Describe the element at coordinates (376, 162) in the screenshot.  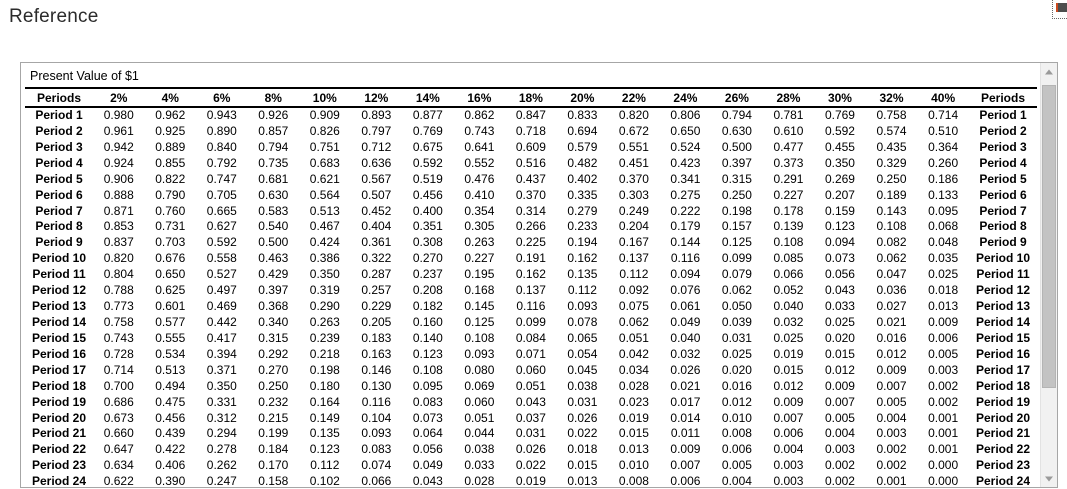
I see `pv-value: 0.636` at that location.